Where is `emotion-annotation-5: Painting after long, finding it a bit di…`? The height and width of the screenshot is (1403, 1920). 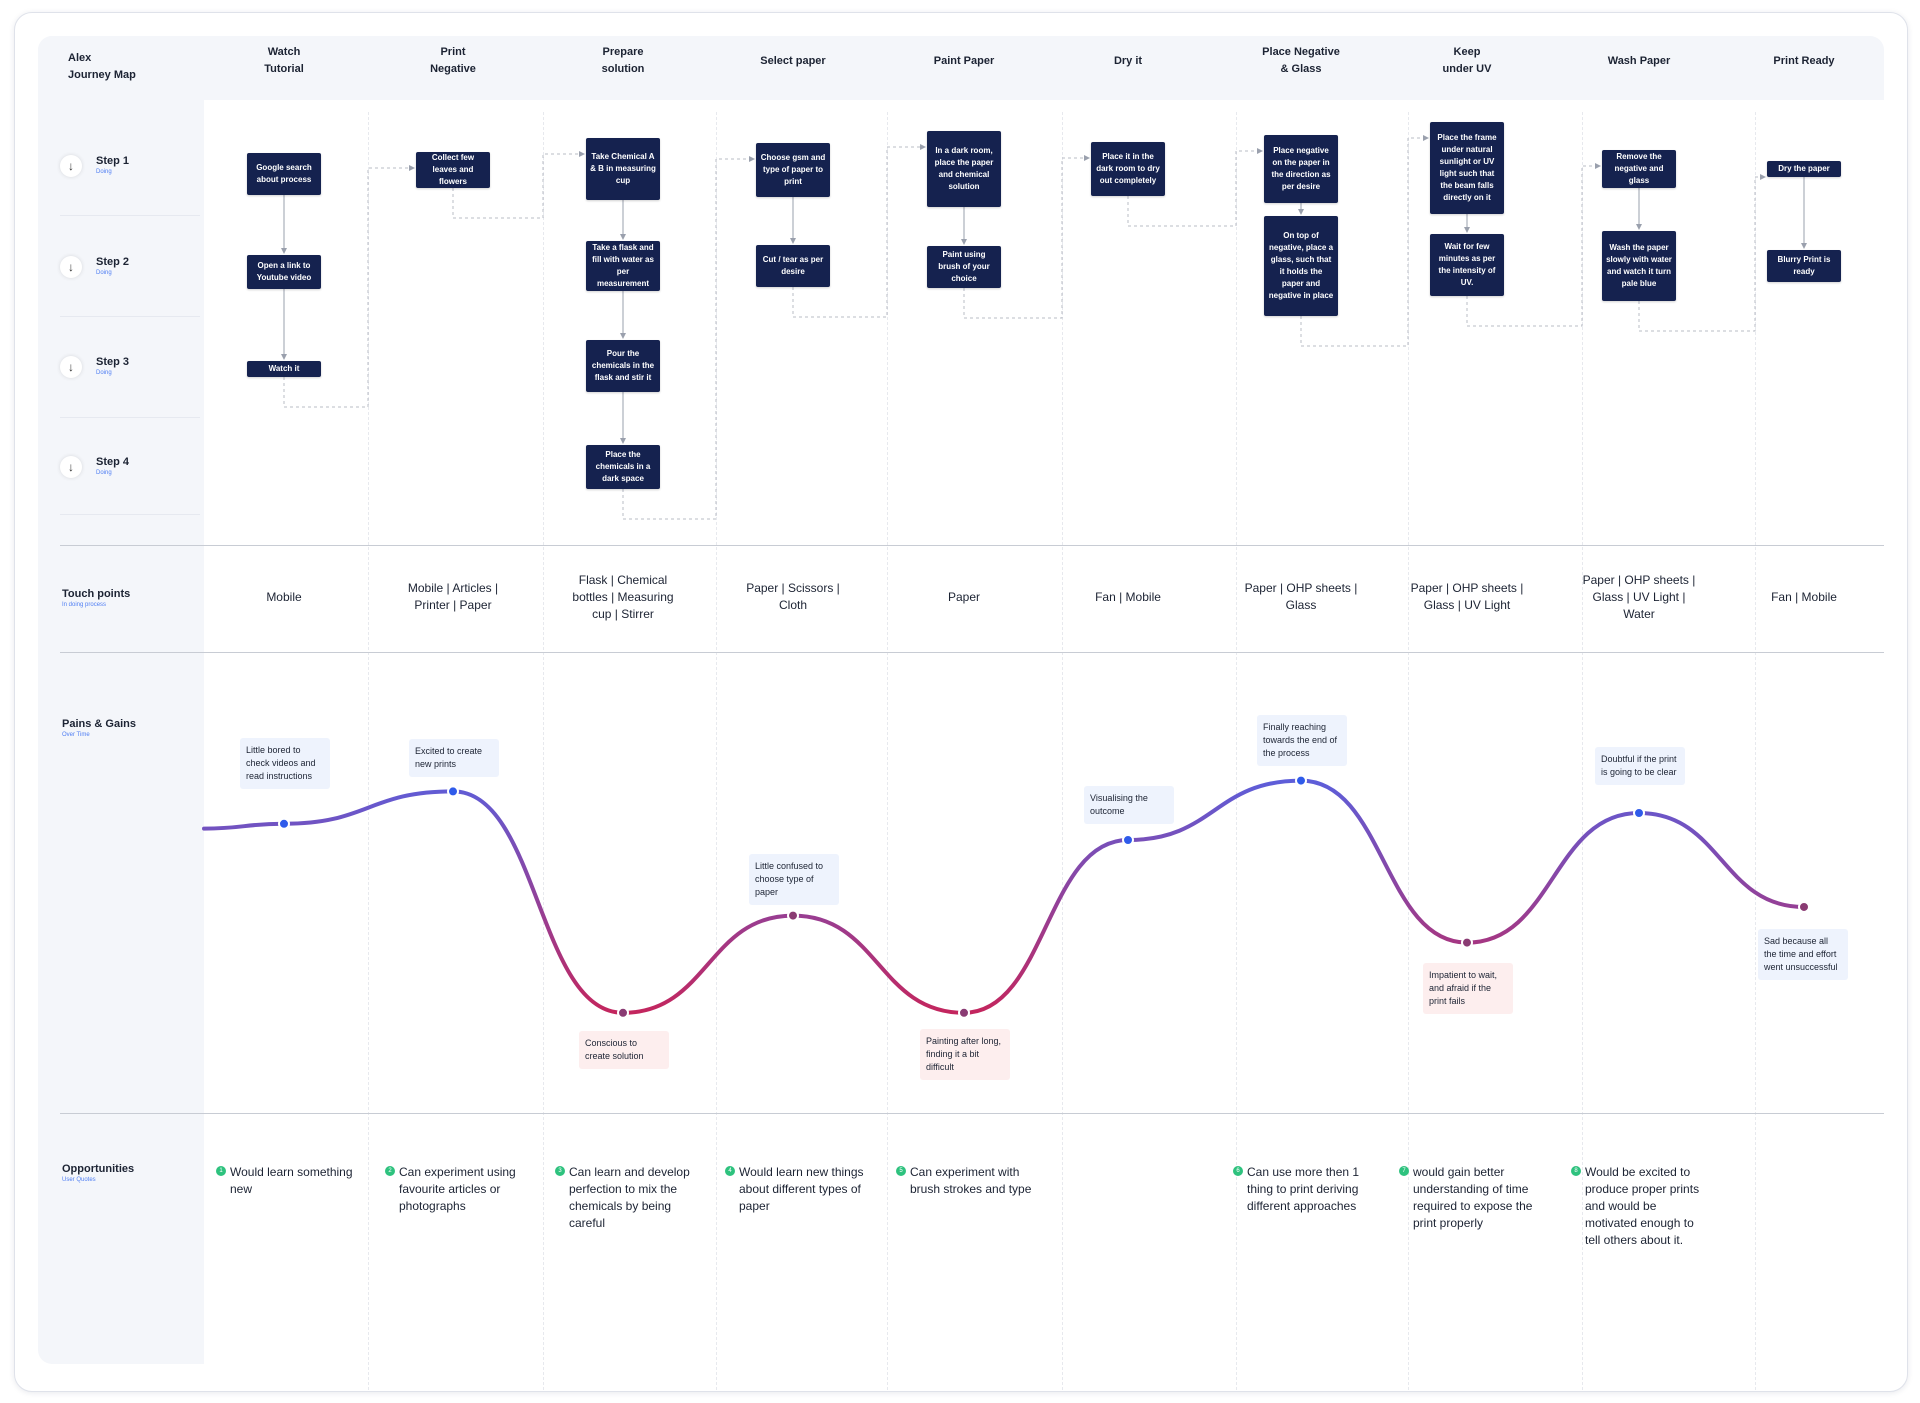
emotion-annotation-5: Painting after long, finding it a bit di… is located at coordinates (965, 1054).